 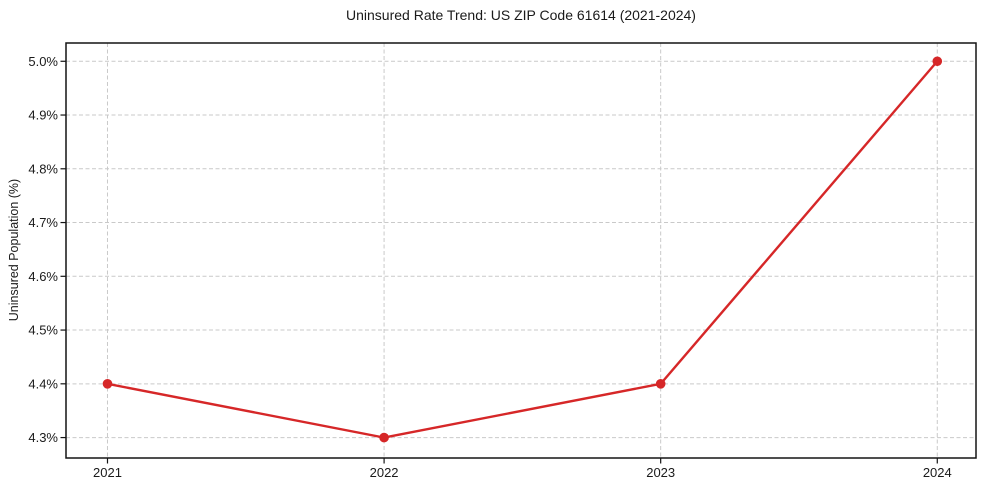 I want to click on x-tick-label: 2024, so click(x=937, y=472).